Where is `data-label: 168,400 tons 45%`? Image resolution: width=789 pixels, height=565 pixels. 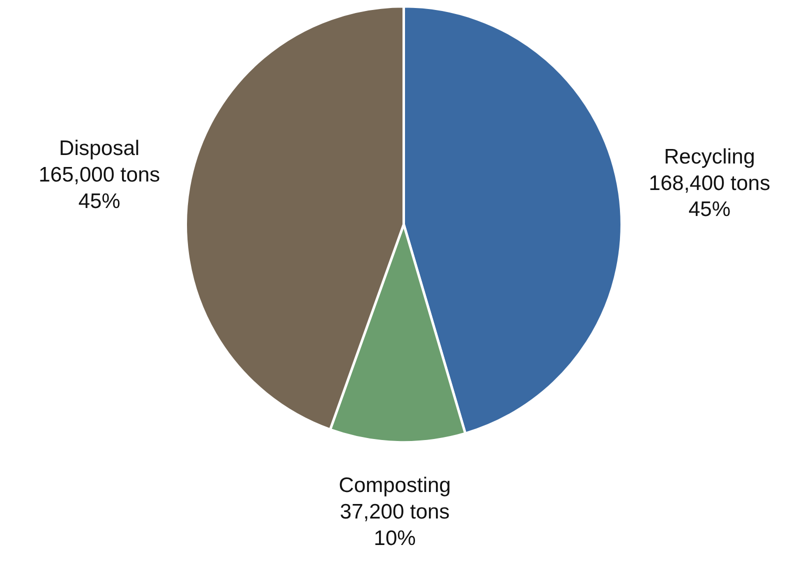 data-label: 168,400 tons 45% is located at coordinates (709, 197).